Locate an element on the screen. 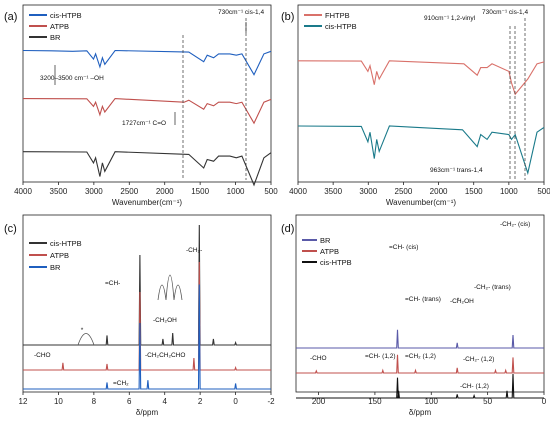  annotation-label: =CH- is located at coordinates (112, 283).